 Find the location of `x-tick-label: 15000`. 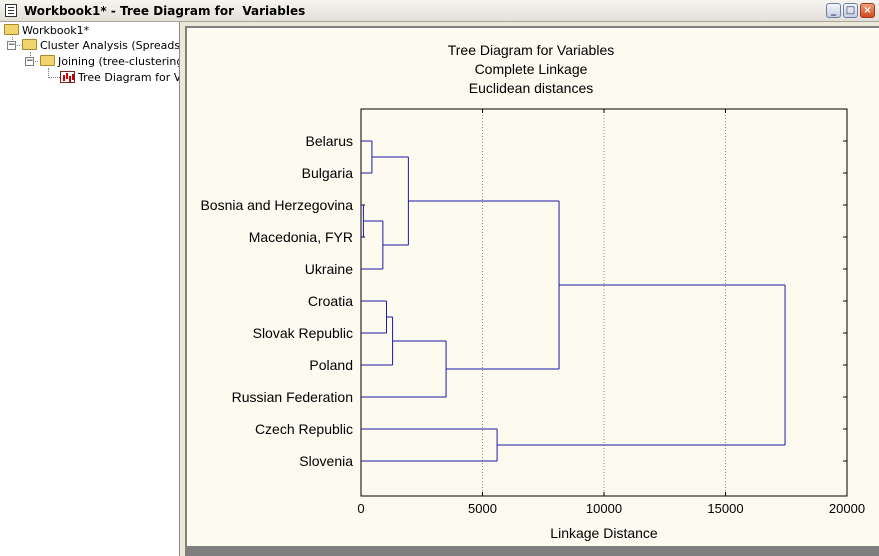

x-tick-label: 15000 is located at coordinates (725, 508).